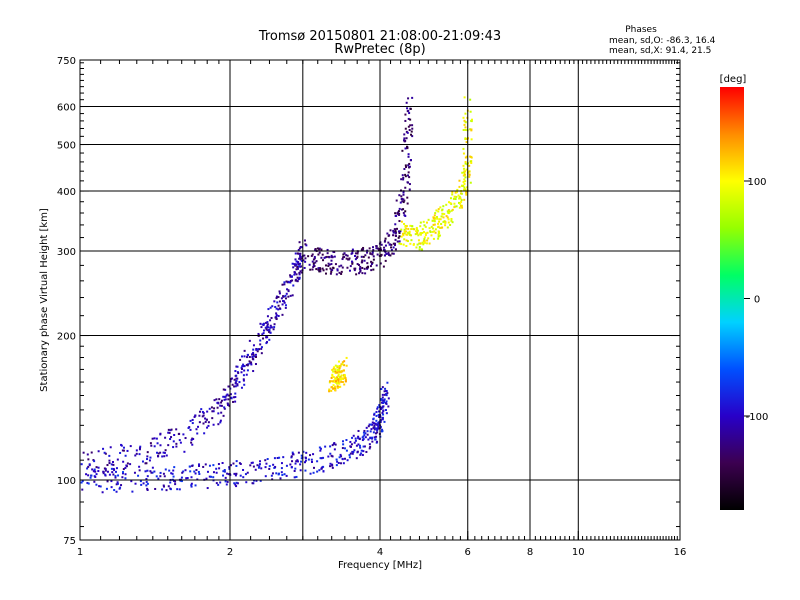  What do you see at coordinates (530, 552) in the screenshot?
I see `x-tick-label: 8` at bounding box center [530, 552].